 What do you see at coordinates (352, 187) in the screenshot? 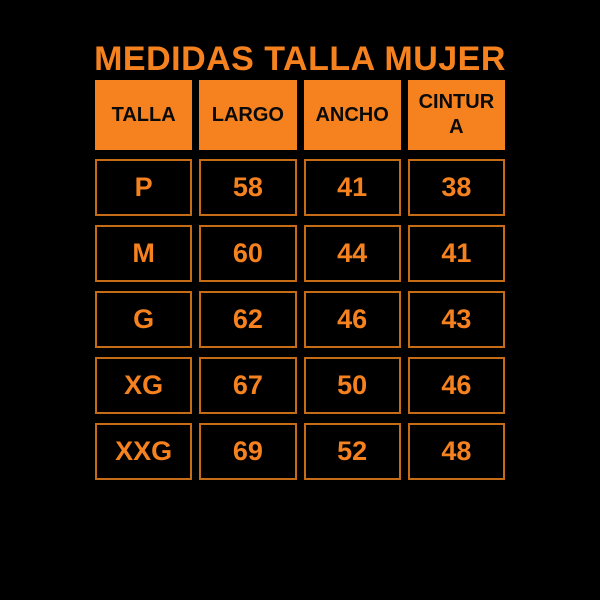
I see `ancho-value-cell: 41` at bounding box center [352, 187].